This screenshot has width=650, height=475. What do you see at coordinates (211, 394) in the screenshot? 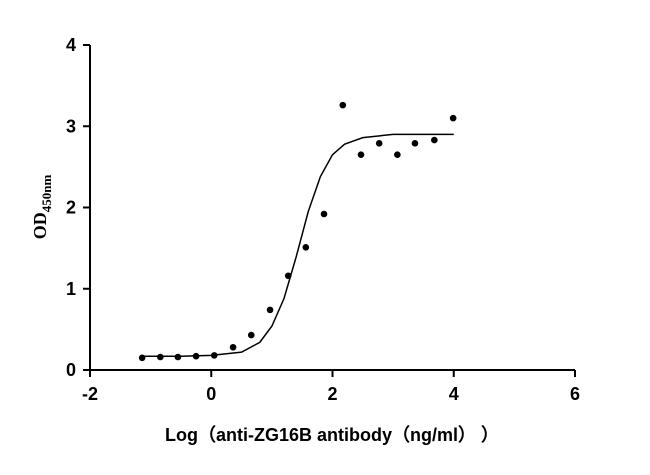
I see `x-tick-label: 0` at bounding box center [211, 394].